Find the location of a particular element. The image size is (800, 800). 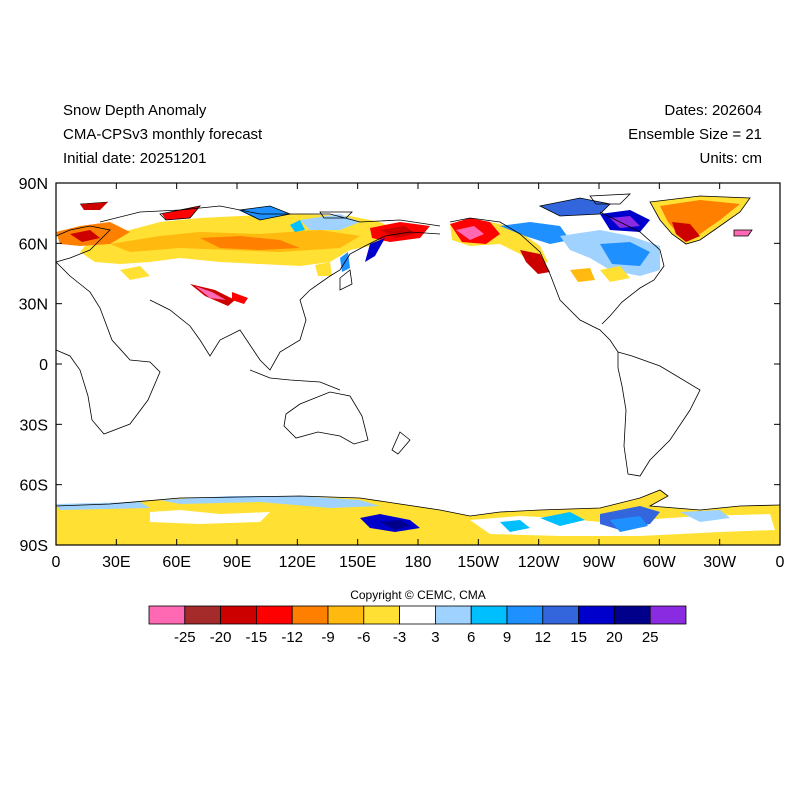

model-name: CMA-CPSv3 monthly forecast is located at coordinates (163, 134).